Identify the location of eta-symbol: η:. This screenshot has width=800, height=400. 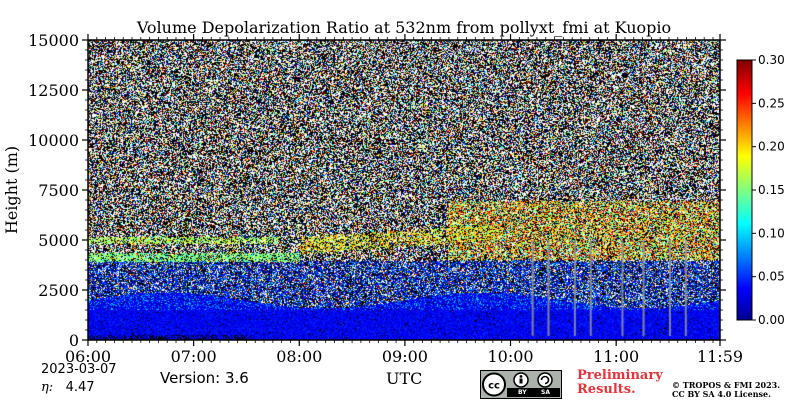
(47, 387).